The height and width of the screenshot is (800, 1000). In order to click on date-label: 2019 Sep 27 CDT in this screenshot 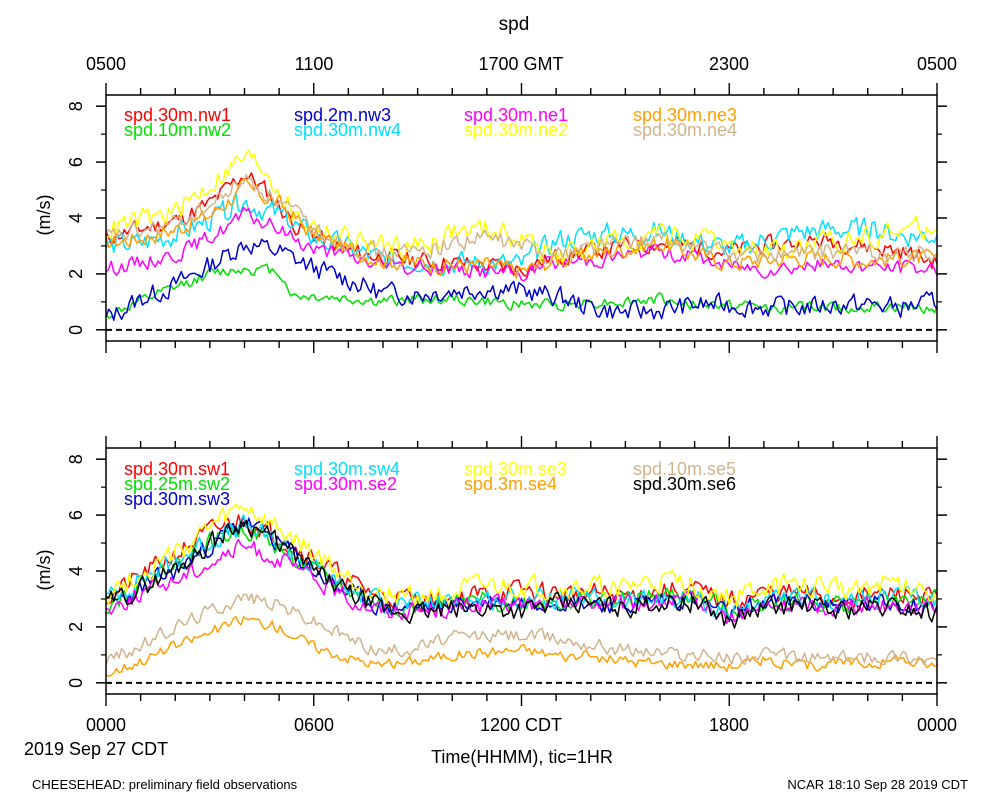, I will do `click(96, 749)`.